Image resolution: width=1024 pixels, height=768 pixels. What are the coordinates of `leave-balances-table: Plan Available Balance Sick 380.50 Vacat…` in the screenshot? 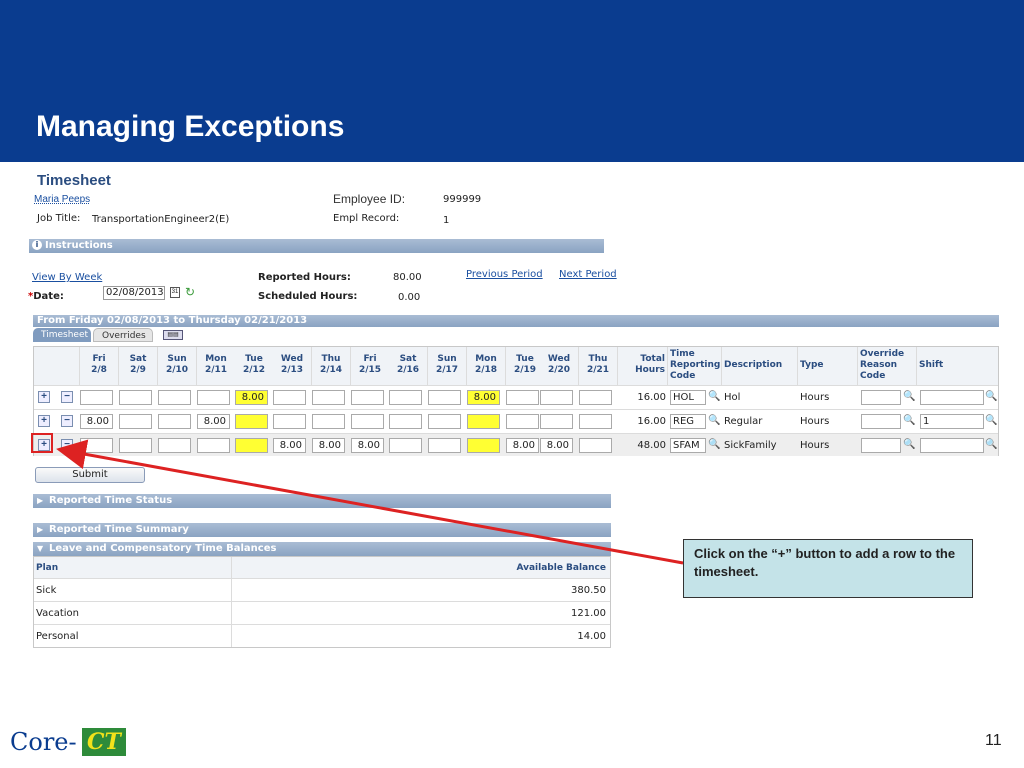 It's located at (322, 602).